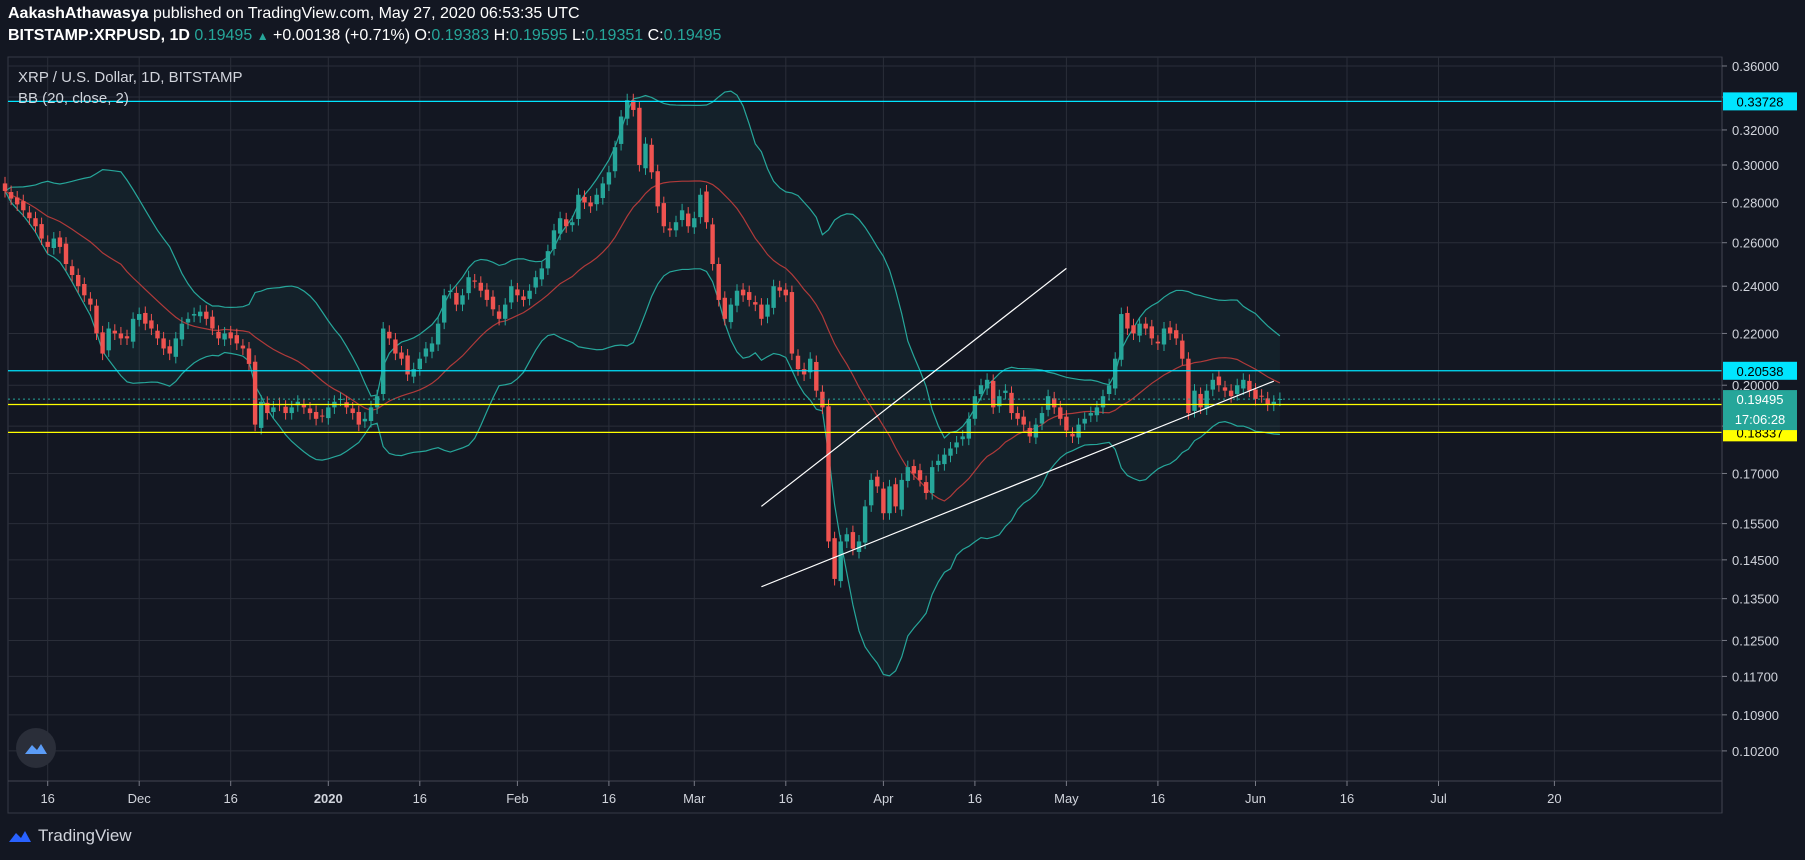 The width and height of the screenshot is (1805, 860). Describe the element at coordinates (99, 35) in the screenshot. I see `symbol-label: BITSTAMP:XRPUSD, 1D` at that location.